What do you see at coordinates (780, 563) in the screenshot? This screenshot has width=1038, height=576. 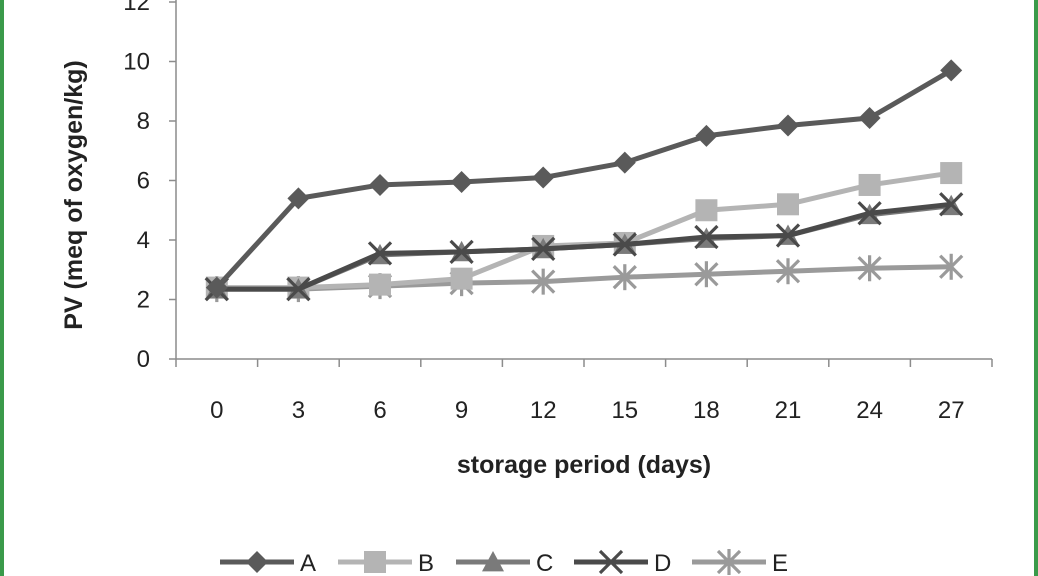 I see `legend-label-e: E` at bounding box center [780, 563].